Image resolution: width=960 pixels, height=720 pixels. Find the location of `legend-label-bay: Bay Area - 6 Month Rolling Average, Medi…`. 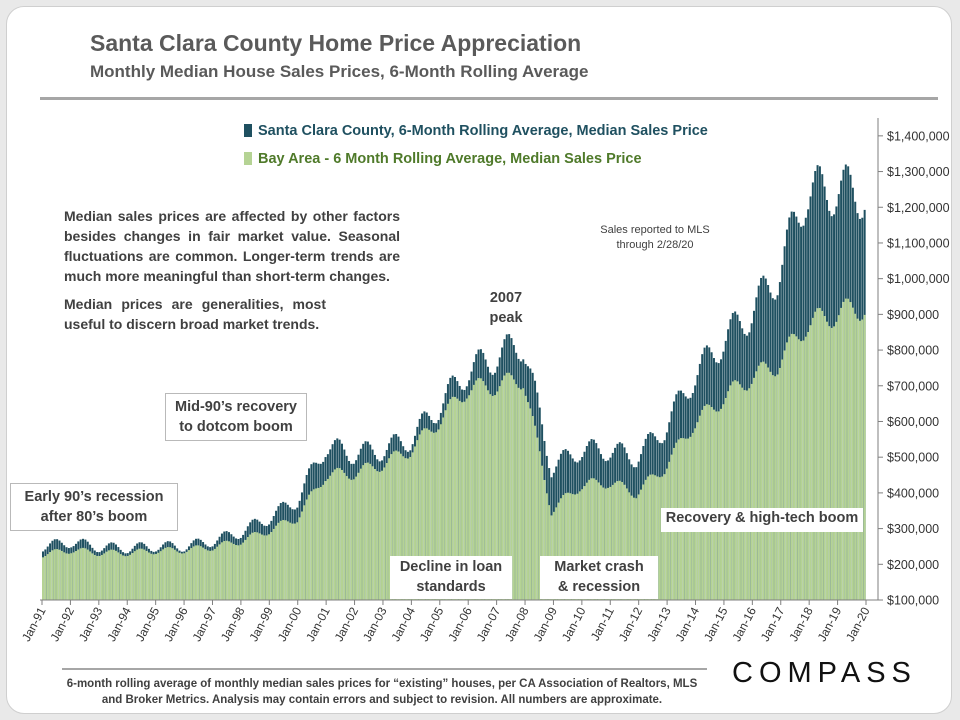

legend-label-bay: Bay Area - 6 Month Rolling Average, Medi… is located at coordinates (450, 159).